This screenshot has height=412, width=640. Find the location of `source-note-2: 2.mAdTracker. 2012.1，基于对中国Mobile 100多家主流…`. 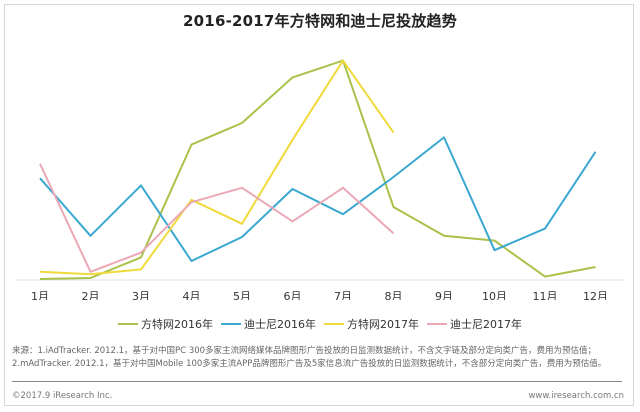

source-note-2: 2.mAdTracker. 2012.1，基于对中国Mobile 100多家主流… is located at coordinates (309, 364).